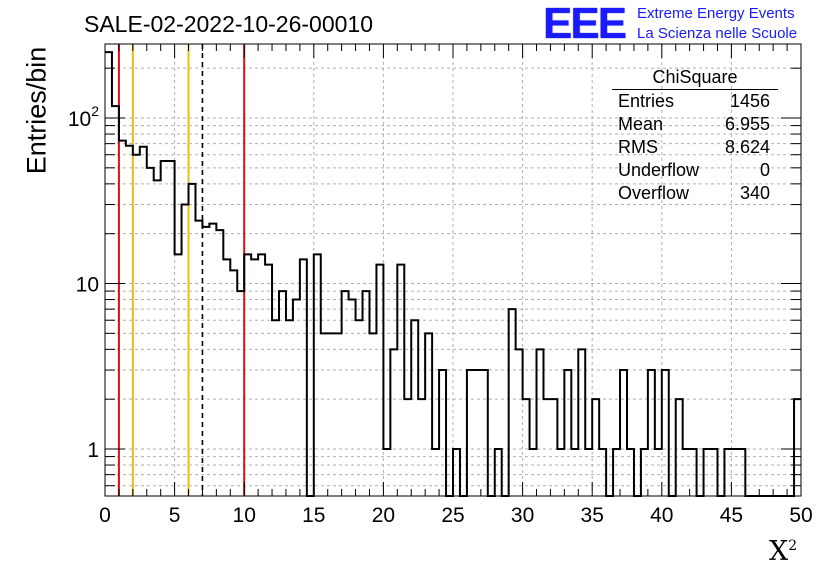 The image size is (836, 572). I want to click on x-tick-label: 50, so click(800, 515).